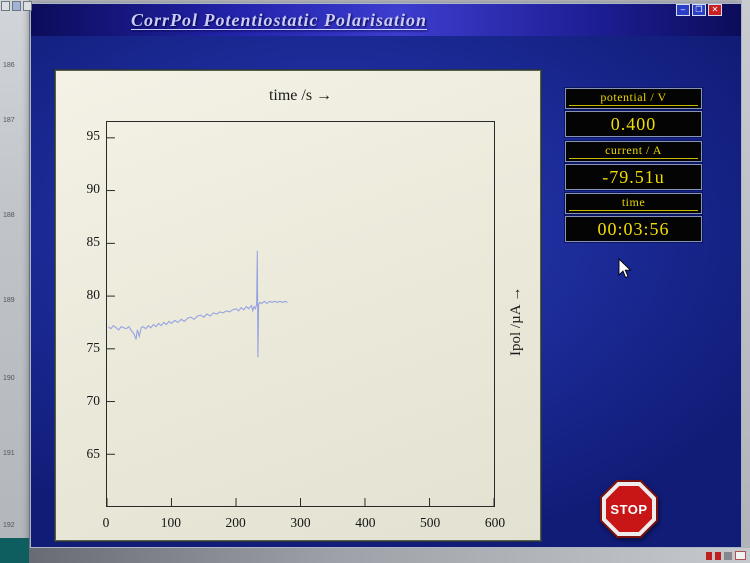 The height and width of the screenshot is (563, 750). I want to click on system-tray, so click(726, 555).